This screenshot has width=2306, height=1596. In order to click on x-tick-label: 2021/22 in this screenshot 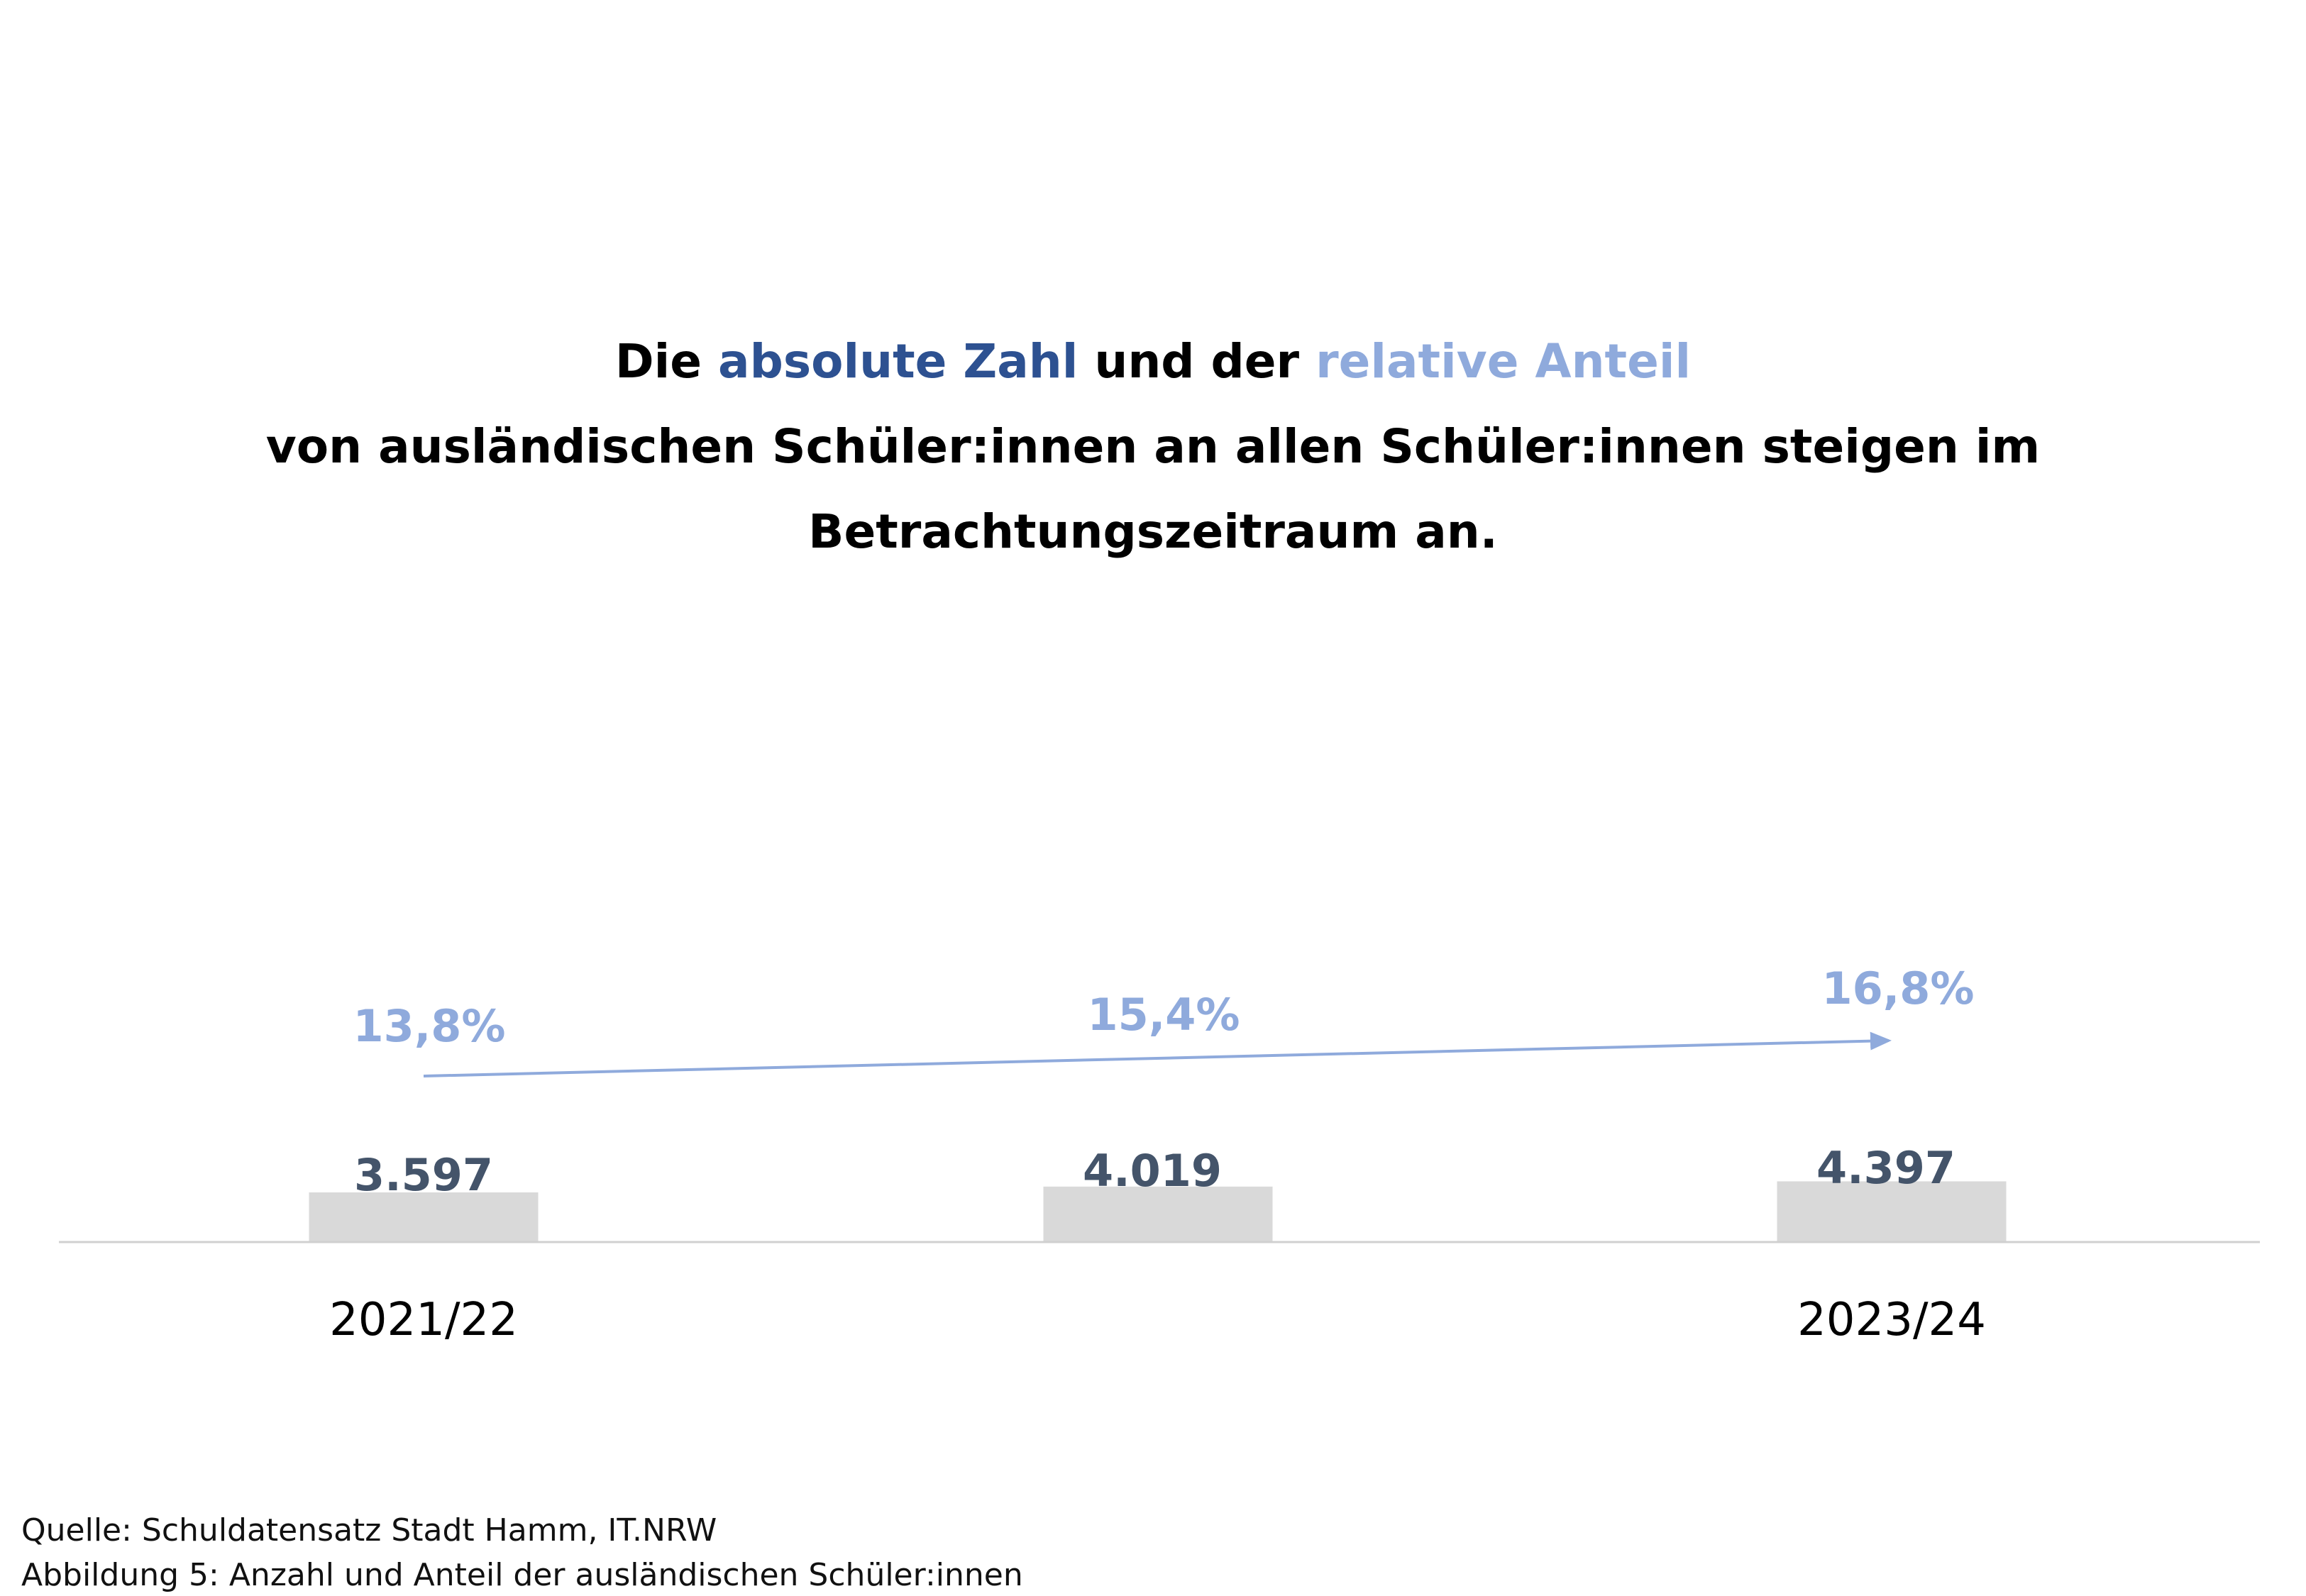, I will do `click(423, 1320)`.